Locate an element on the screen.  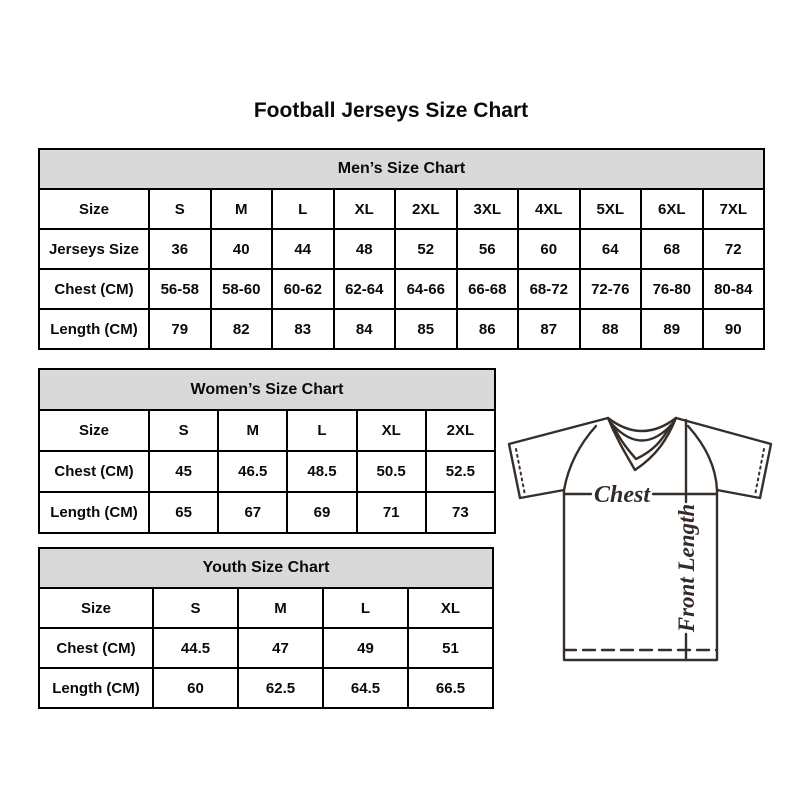
table-title-row: Men’s Size Chart is located at coordinates (401, 169).